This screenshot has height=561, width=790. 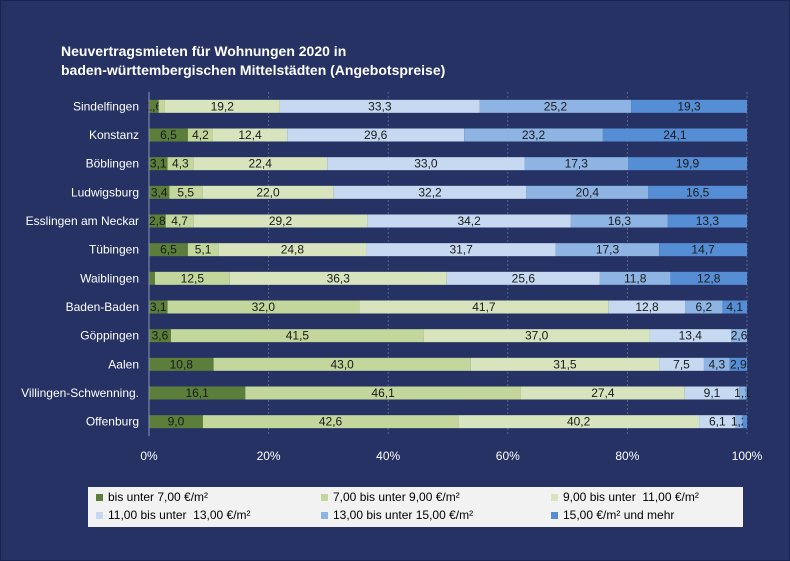 I want to click on data-label: 4,3, so click(x=716, y=364).